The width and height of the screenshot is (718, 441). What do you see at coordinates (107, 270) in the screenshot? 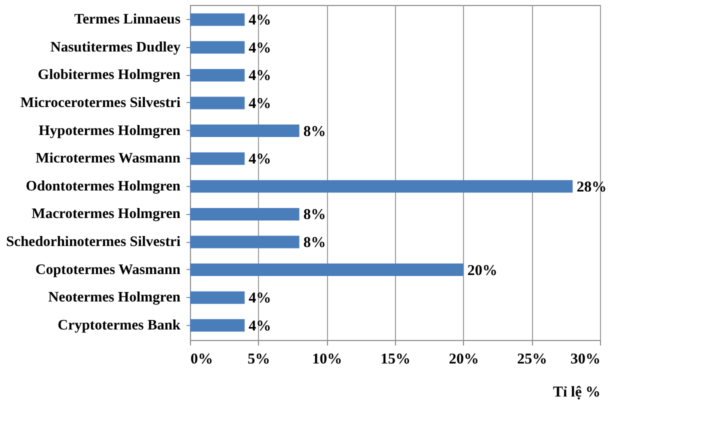
I see `y-tick-label: Coptotermes Wasmann` at bounding box center [107, 270].